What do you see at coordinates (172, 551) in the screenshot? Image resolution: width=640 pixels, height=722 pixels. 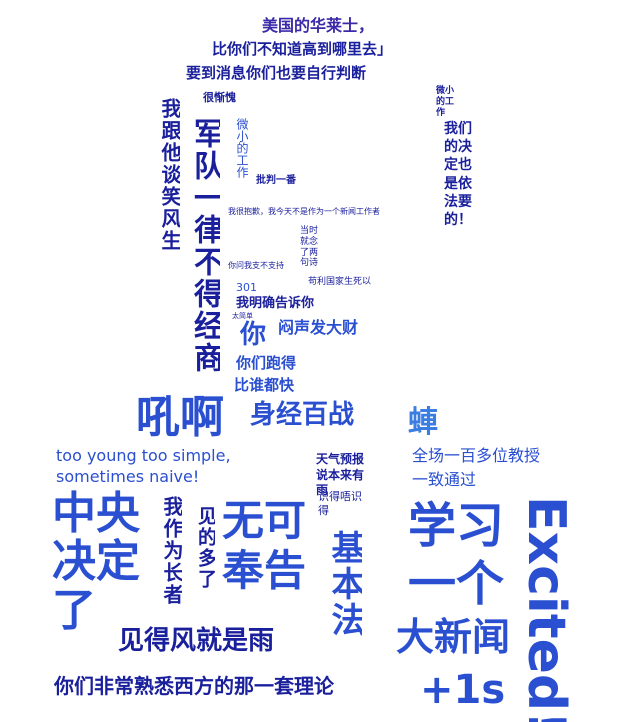 I see `word-elder: 我作为长者` at bounding box center [172, 551].